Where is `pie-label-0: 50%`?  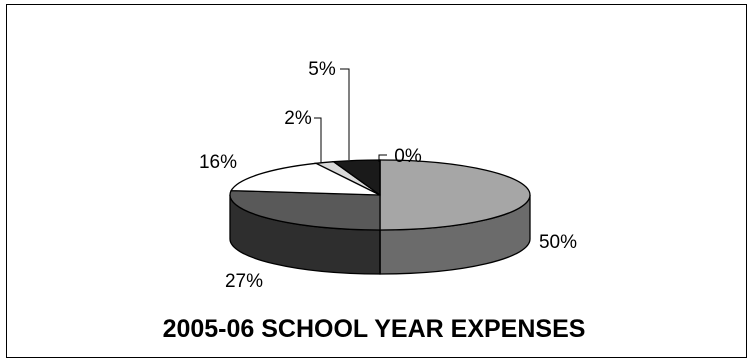
pie-label-0: 50% is located at coordinates (558, 242).